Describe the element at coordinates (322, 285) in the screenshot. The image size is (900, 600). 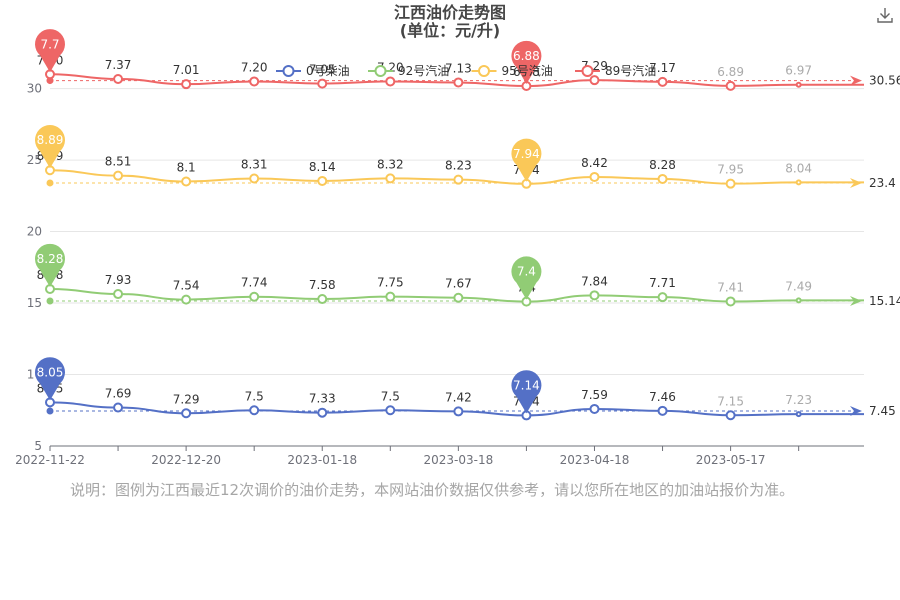
I see `data-label: 7.58` at that location.